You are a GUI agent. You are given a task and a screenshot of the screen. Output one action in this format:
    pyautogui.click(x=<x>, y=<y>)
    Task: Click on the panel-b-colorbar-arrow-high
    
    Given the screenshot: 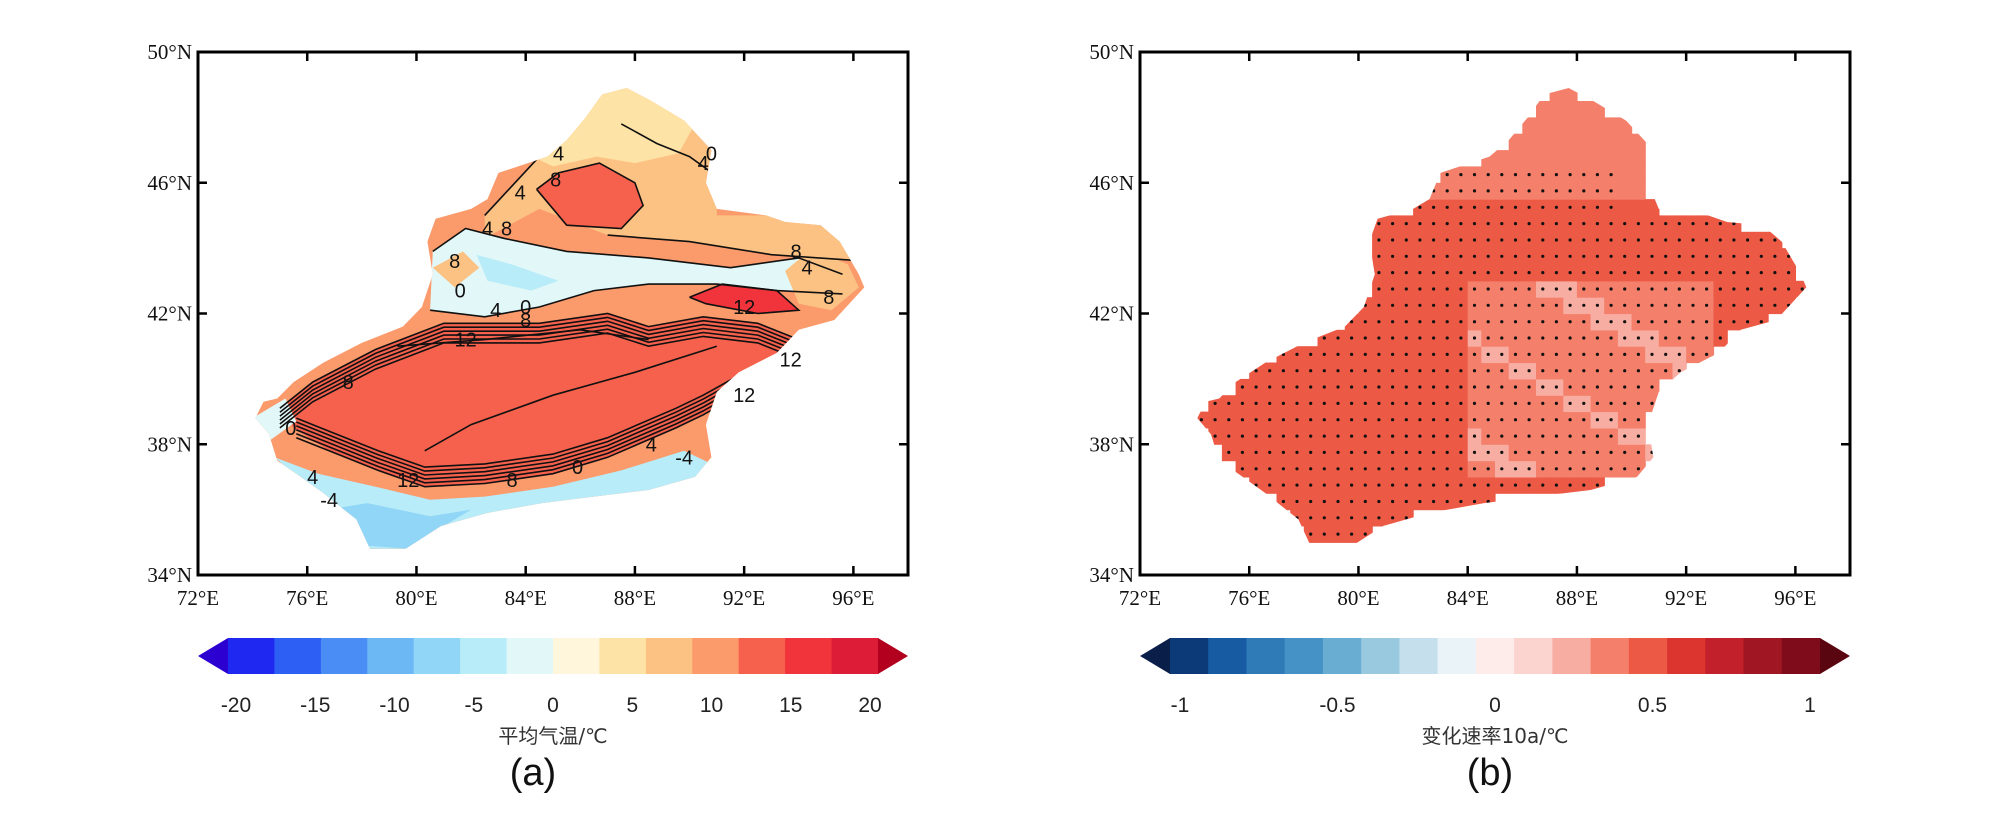 What is the action you would take?
    pyautogui.click(x=1835, y=656)
    